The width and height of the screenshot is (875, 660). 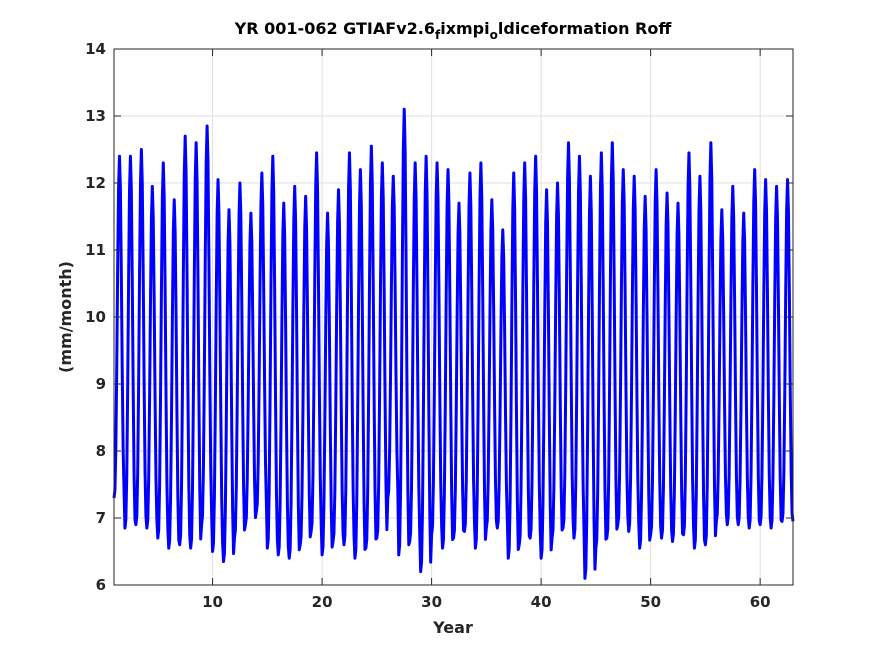 I want to click on y-tick-label: 12, so click(x=95, y=183).